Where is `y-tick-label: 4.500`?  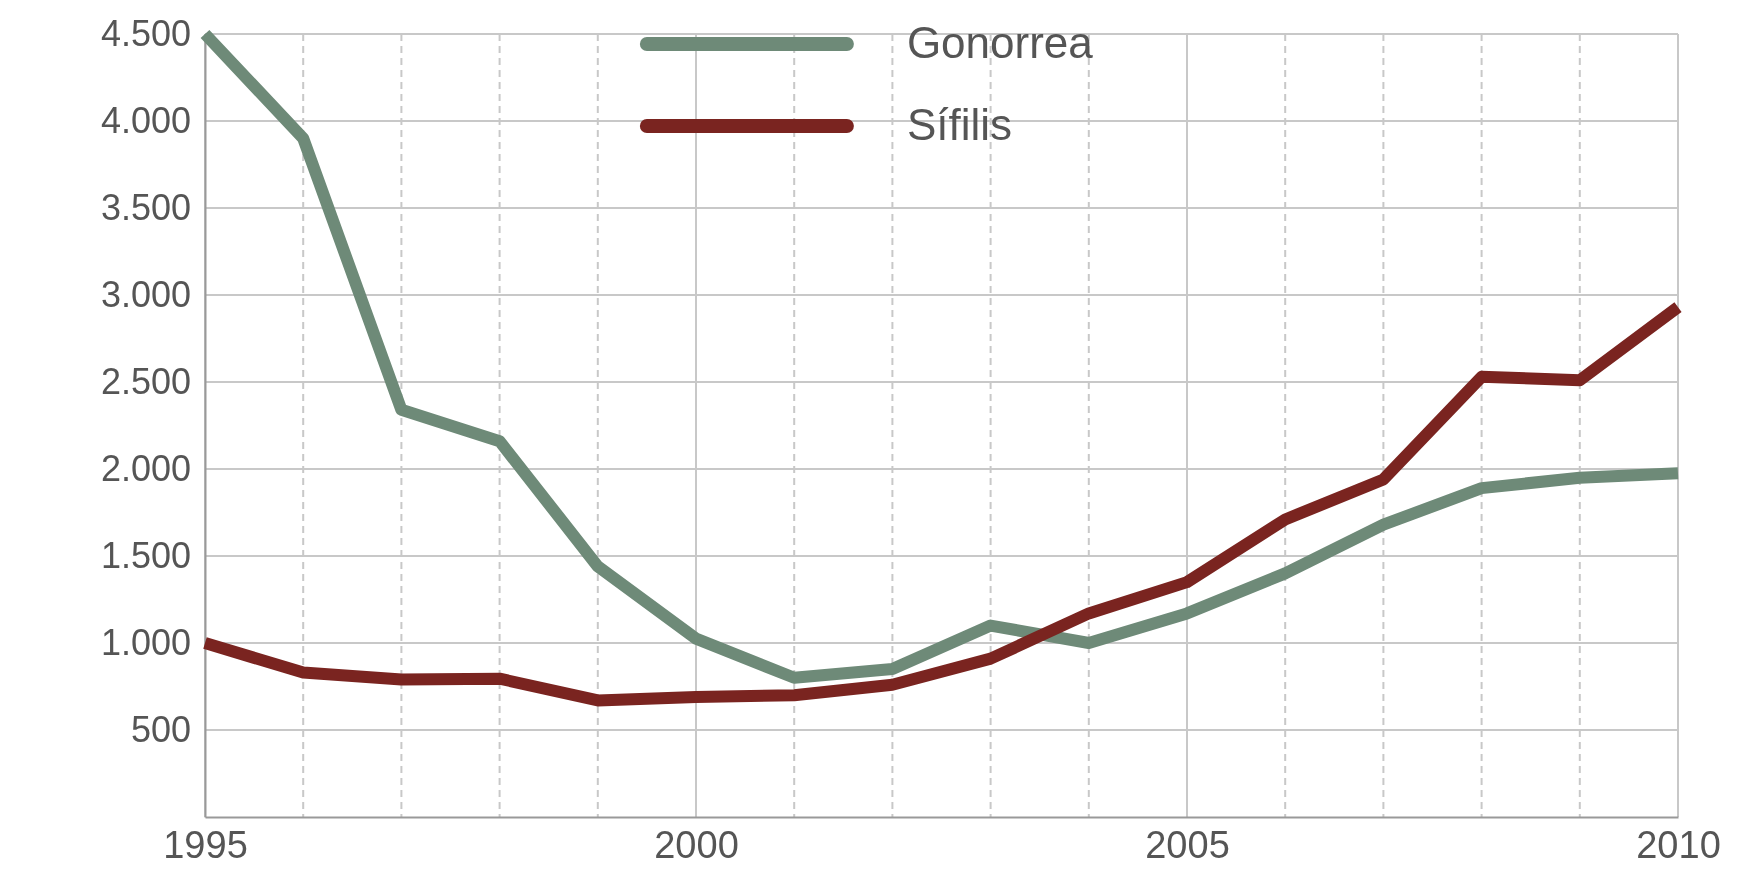
y-tick-label: 4.500 is located at coordinates (145, 34).